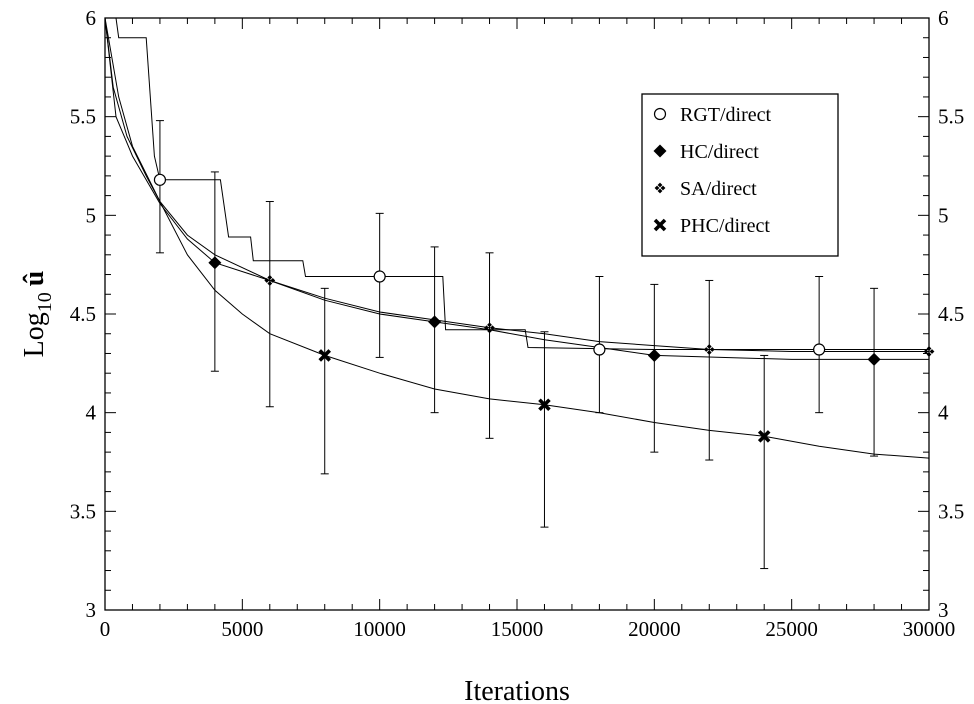 This screenshot has width=974, height=704. Describe the element at coordinates (83, 314) in the screenshot. I see `y-tick-label: 4.5` at that location.